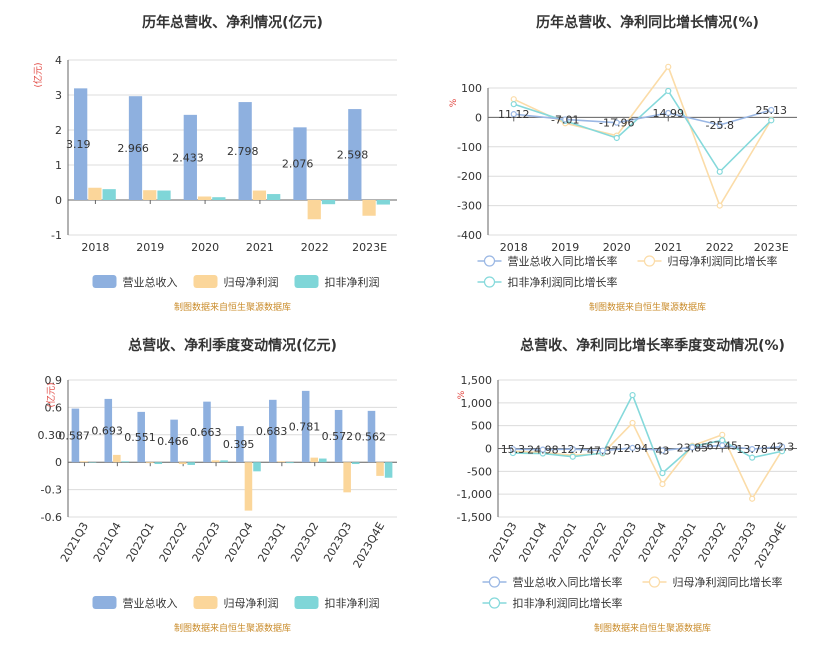 Image resolution: width=828 pixels, height=655 pixels. What do you see at coordinates (304, 542) in the screenshot?
I see `x-tick-label: 2023Q2` at bounding box center [304, 542].